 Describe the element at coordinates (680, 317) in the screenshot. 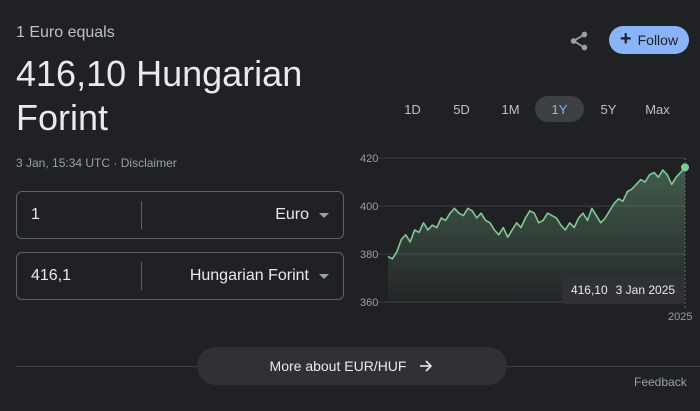

I see `x-tick-label: 2025` at that location.